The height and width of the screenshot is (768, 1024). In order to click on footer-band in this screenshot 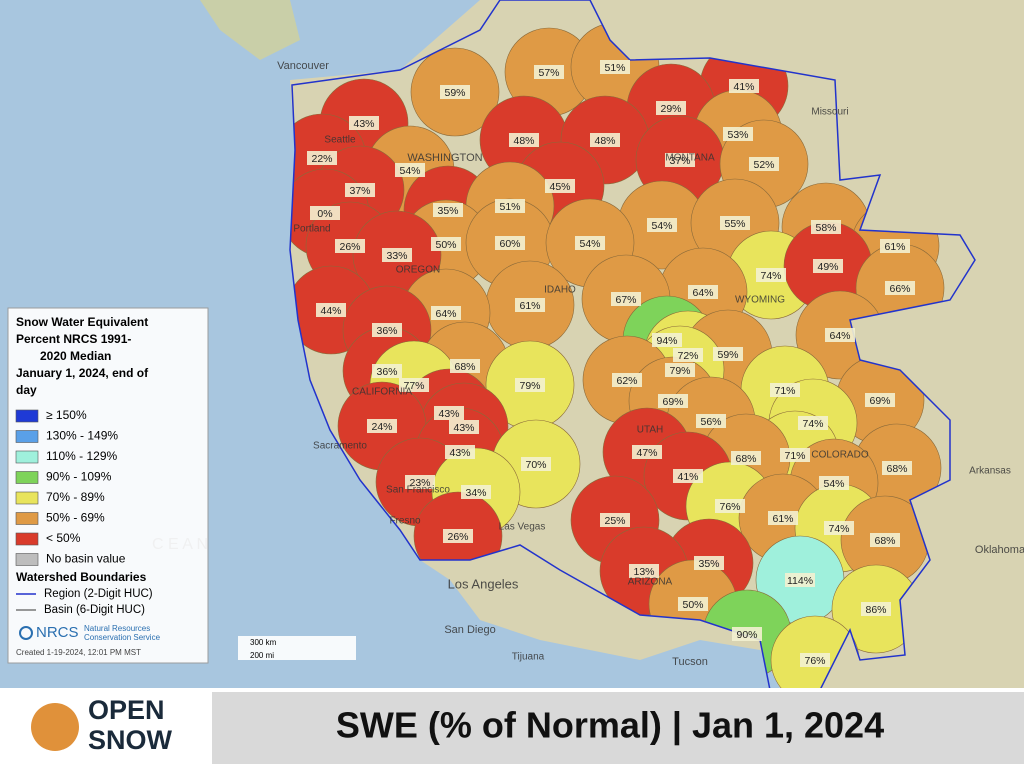, I will do `click(618, 728)`.